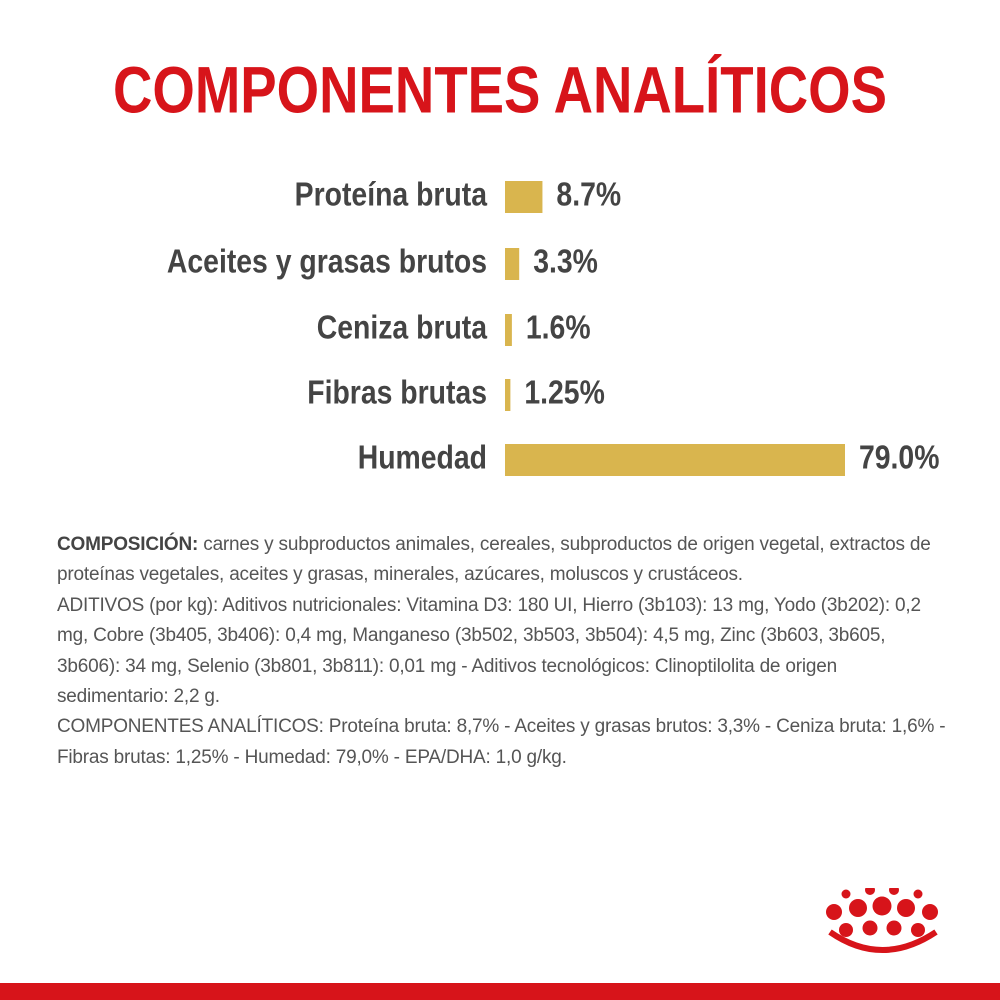 The width and height of the screenshot is (1000, 1000). Describe the element at coordinates (391, 195) in the screenshot. I see `category-label: Proteína bruta` at that location.